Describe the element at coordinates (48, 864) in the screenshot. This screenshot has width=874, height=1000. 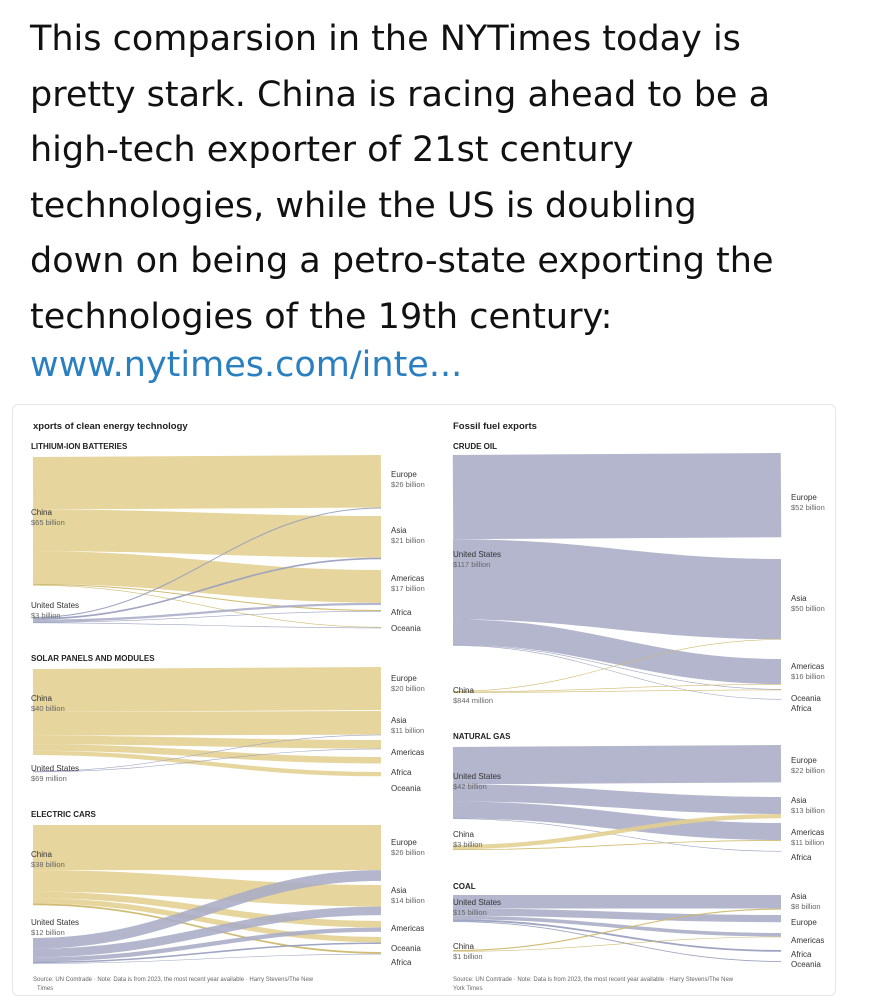
I see `source-value-label: $38 billion` at that location.